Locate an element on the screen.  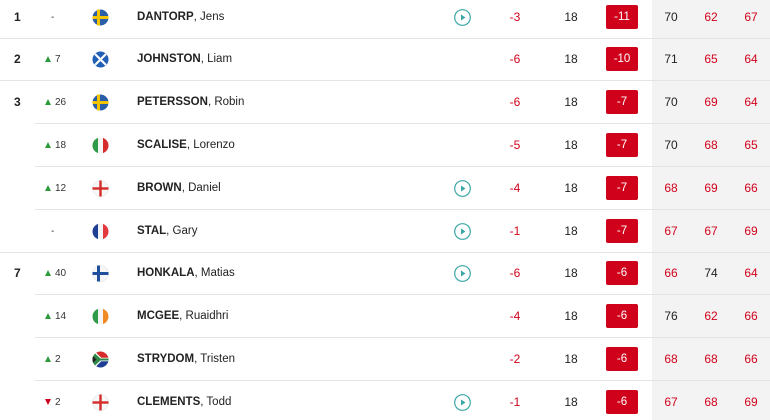
round-score: 76 is located at coordinates (671, 316).